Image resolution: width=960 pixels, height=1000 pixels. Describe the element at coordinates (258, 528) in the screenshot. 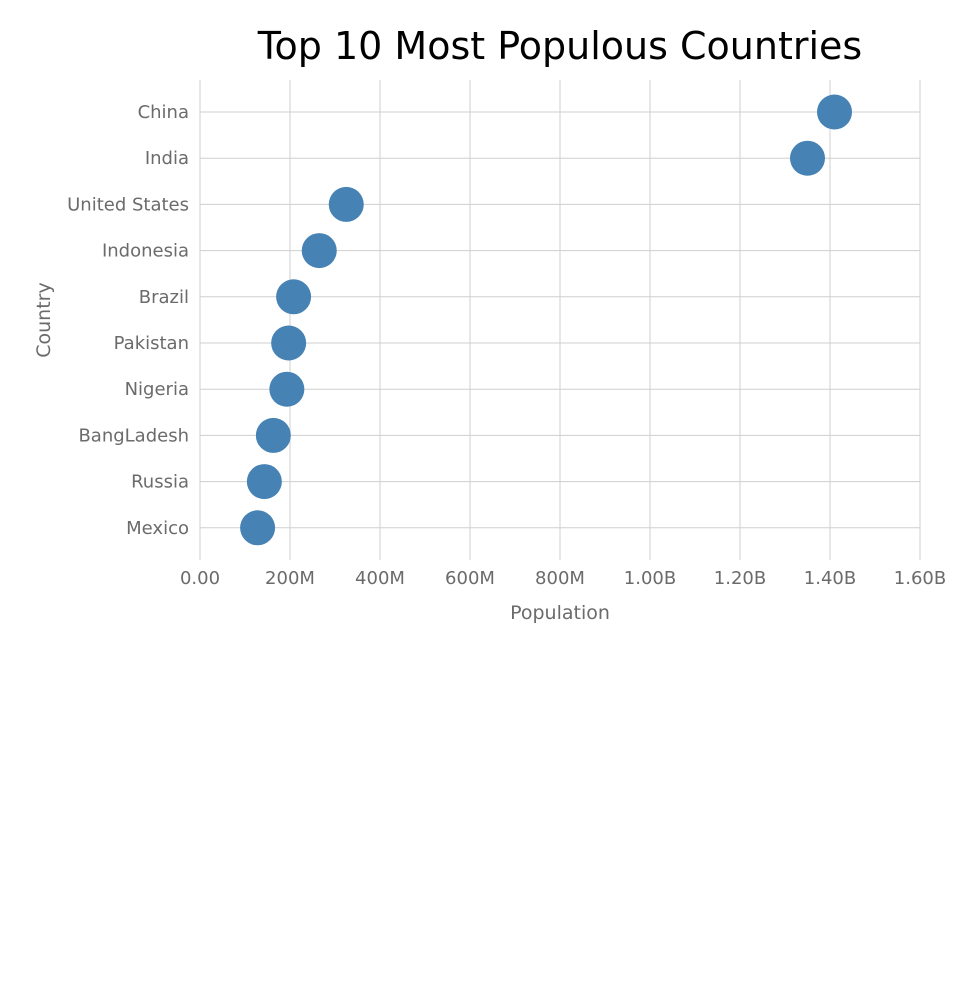

I see `data-point-mexico` at that location.